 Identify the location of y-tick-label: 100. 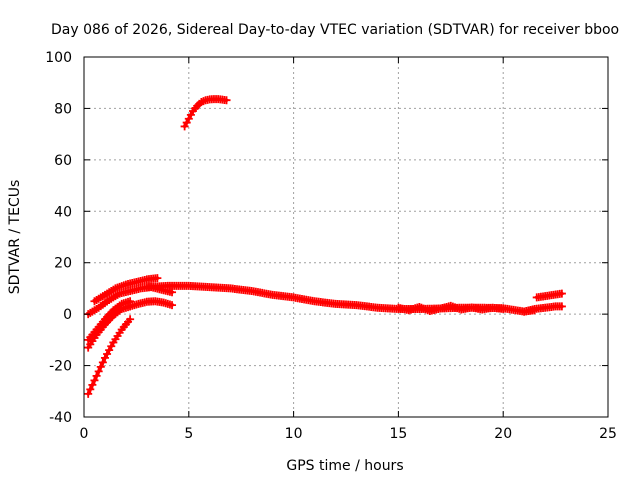
(58, 58).